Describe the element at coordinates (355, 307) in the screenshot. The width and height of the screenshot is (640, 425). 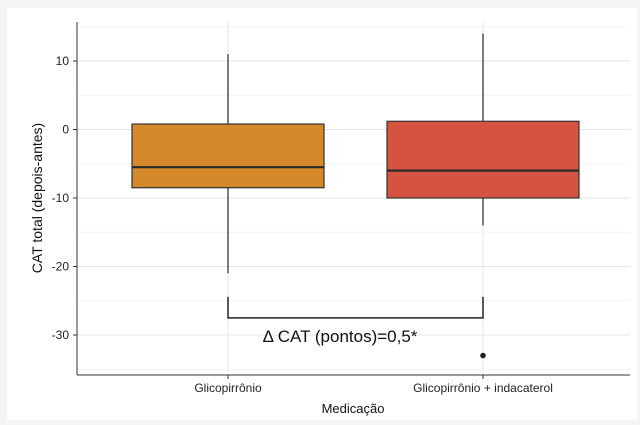
I see `comparison-bracket` at that location.